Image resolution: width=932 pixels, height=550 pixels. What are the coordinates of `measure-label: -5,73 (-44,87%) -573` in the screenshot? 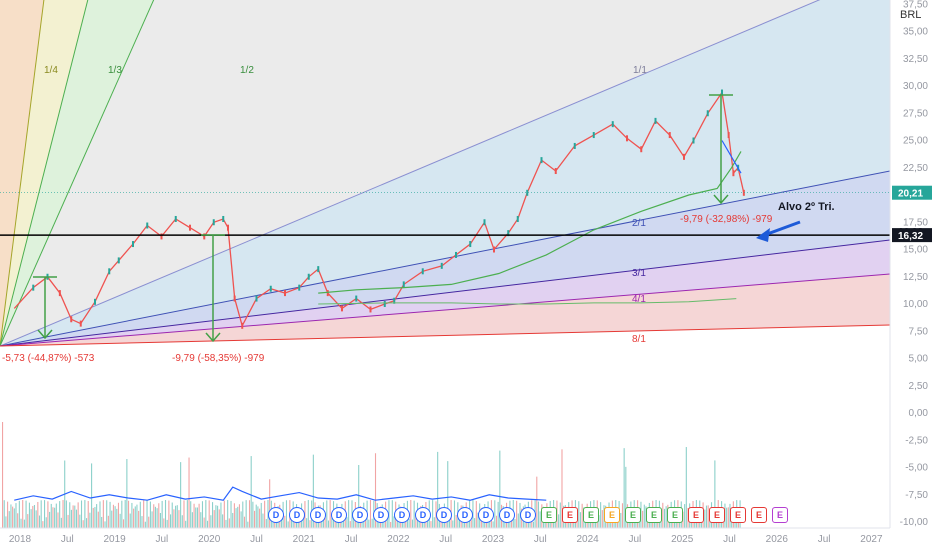 It's located at (48, 358).